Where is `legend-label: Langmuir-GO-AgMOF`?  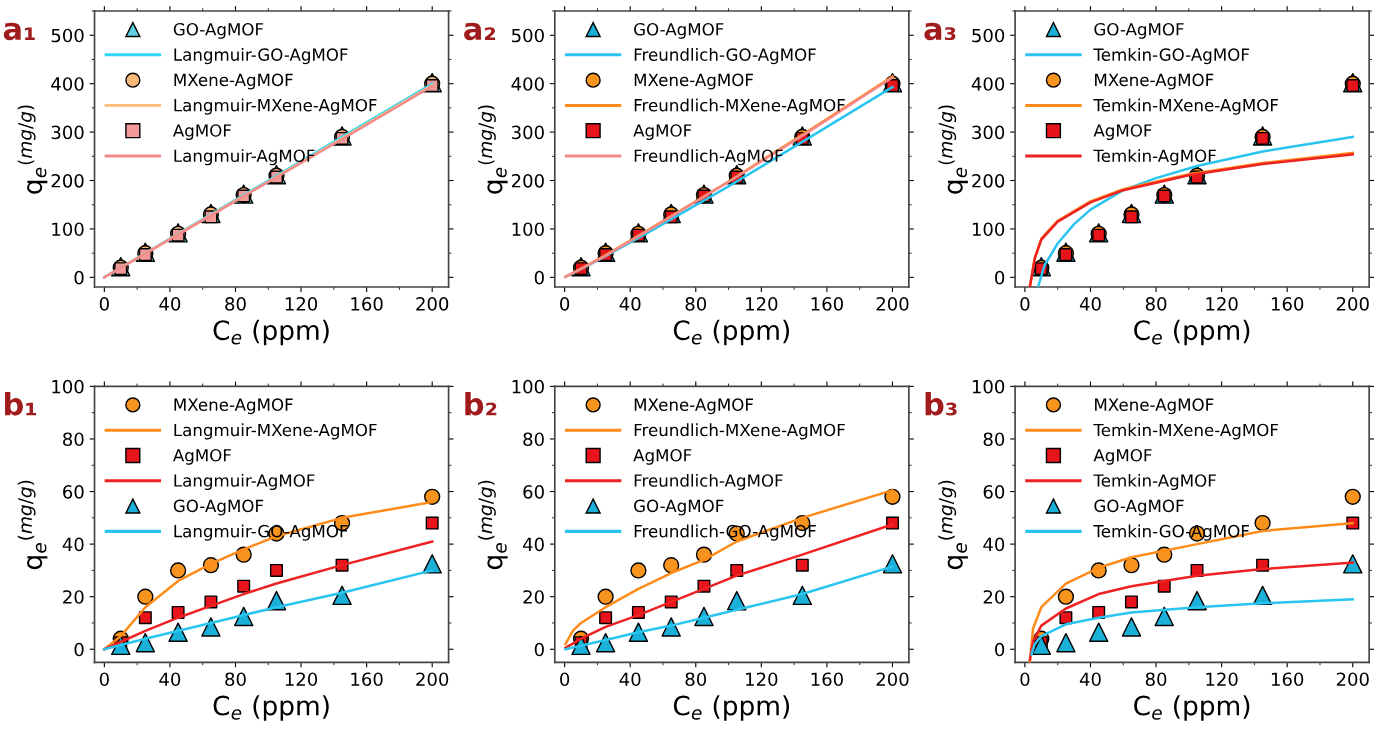 legend-label: Langmuir-GO-AgMOF is located at coordinates (261, 56).